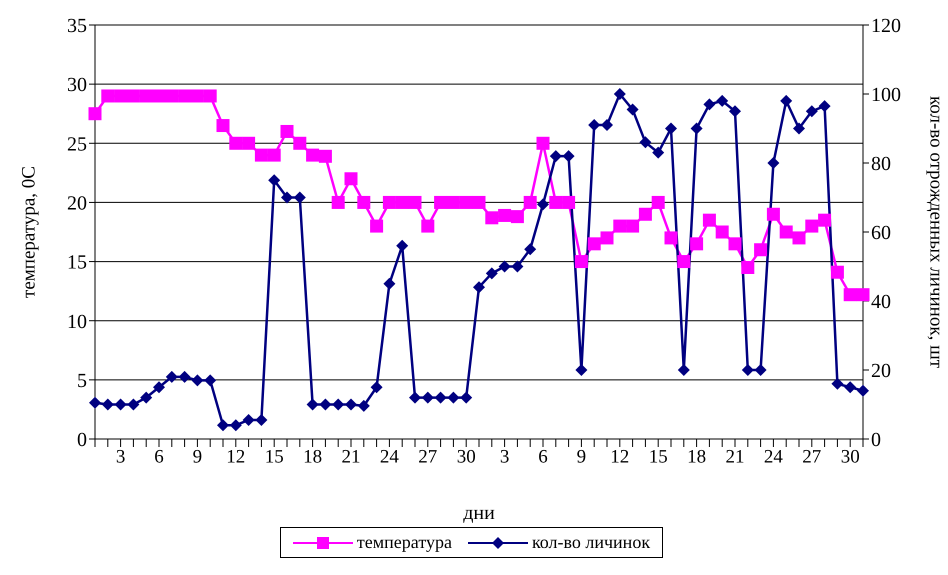  Describe the element at coordinates (886, 95) in the screenshot. I see `y2-tick-label: 100` at that location.